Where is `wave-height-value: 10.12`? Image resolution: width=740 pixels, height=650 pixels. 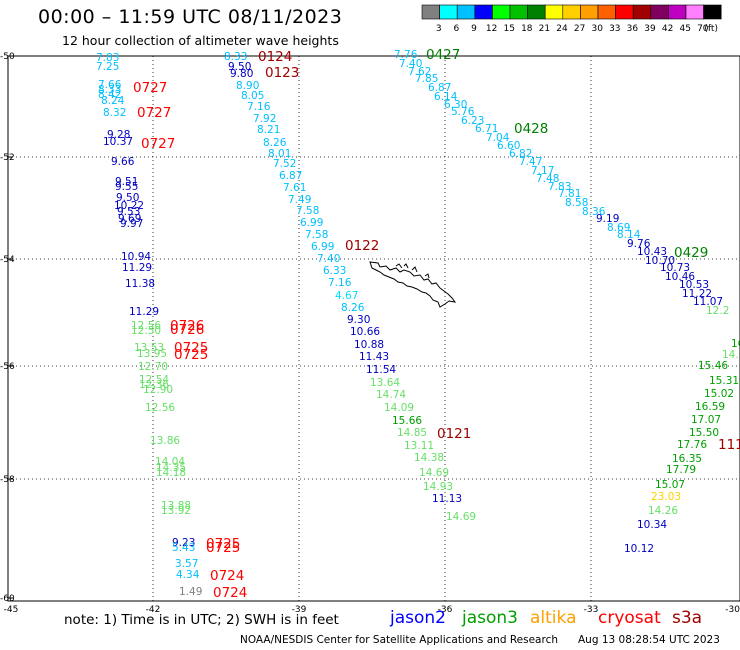
wave-height-value: 10.12 is located at coordinates (639, 549).